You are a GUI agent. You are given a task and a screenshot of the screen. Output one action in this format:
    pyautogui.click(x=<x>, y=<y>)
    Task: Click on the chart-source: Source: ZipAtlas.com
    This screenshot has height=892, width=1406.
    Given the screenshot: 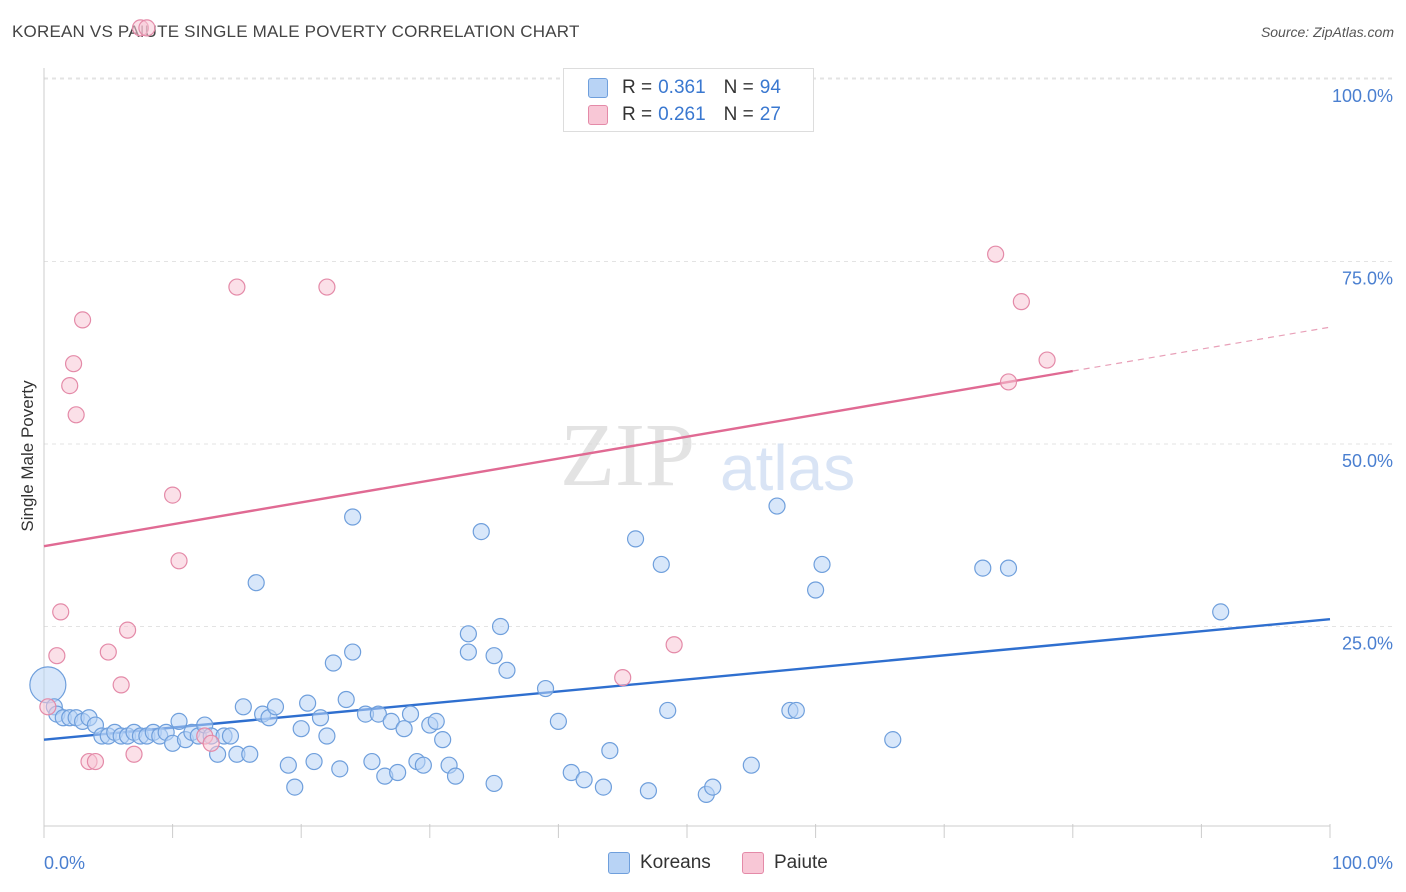 What is the action you would take?
    pyautogui.click(x=1327, y=32)
    